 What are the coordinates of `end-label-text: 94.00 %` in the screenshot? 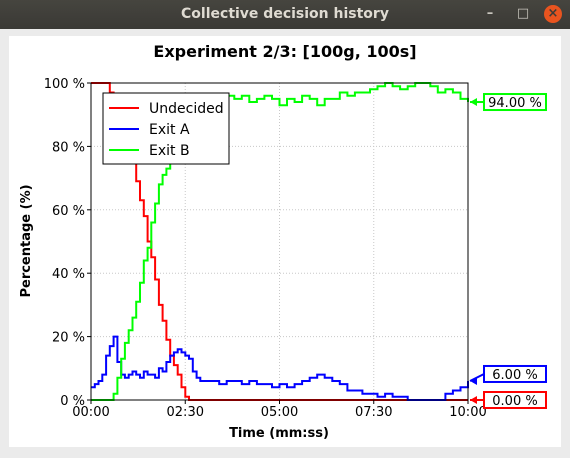 It's located at (515, 103).